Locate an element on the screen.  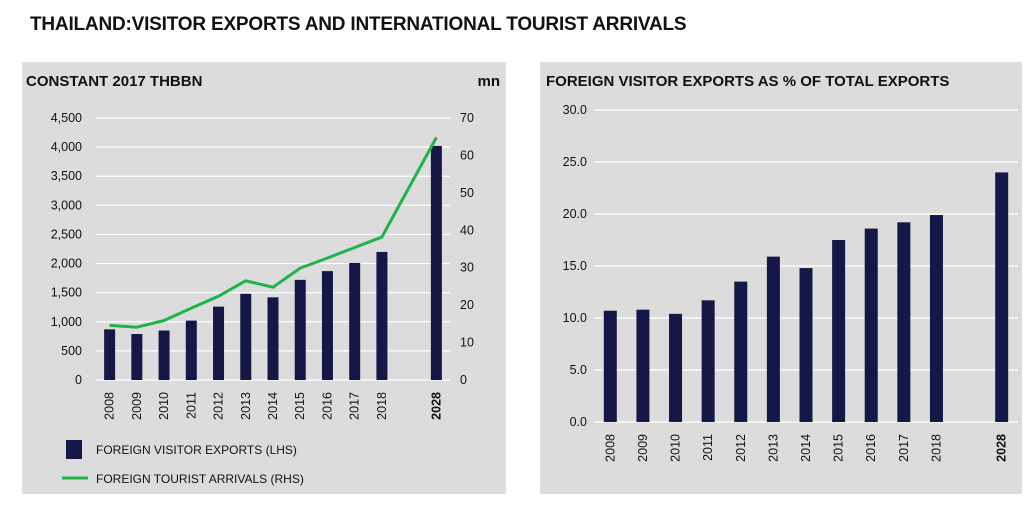
chart-left-y2-unit: mn is located at coordinates (489, 81).